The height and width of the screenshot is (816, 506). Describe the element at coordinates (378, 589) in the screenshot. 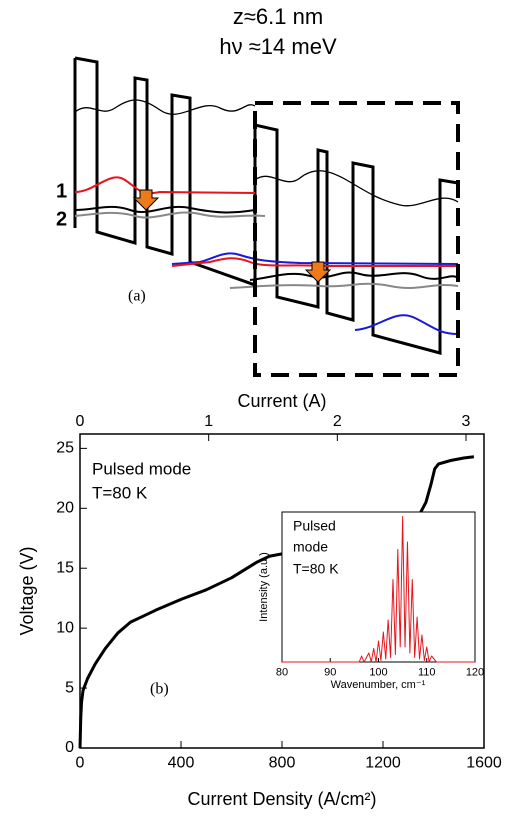

I see `data-line` at that location.